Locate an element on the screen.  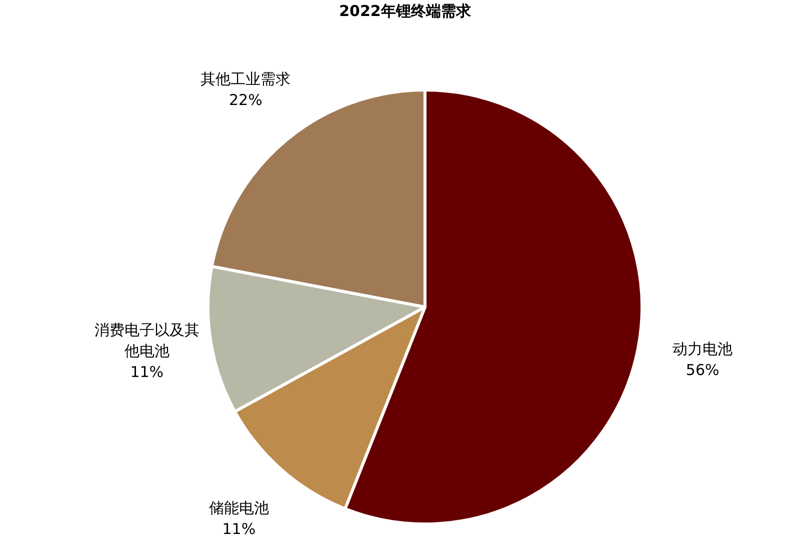
chart-title: 2022年锂终端需求 is located at coordinates (405, 11).